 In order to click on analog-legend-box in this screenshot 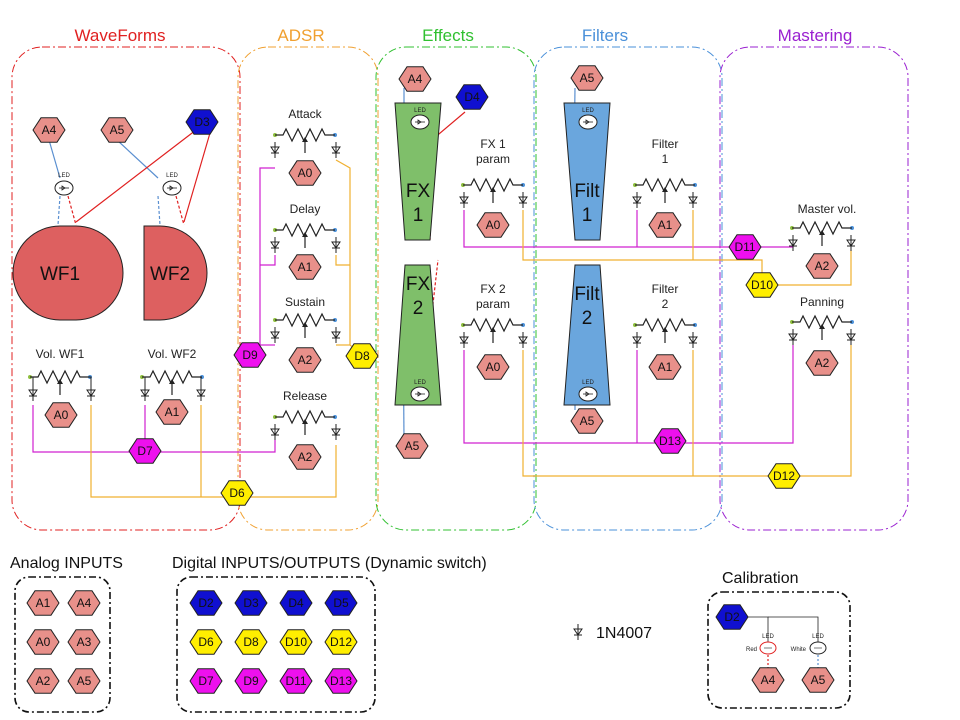, I will do `click(62, 644)`.